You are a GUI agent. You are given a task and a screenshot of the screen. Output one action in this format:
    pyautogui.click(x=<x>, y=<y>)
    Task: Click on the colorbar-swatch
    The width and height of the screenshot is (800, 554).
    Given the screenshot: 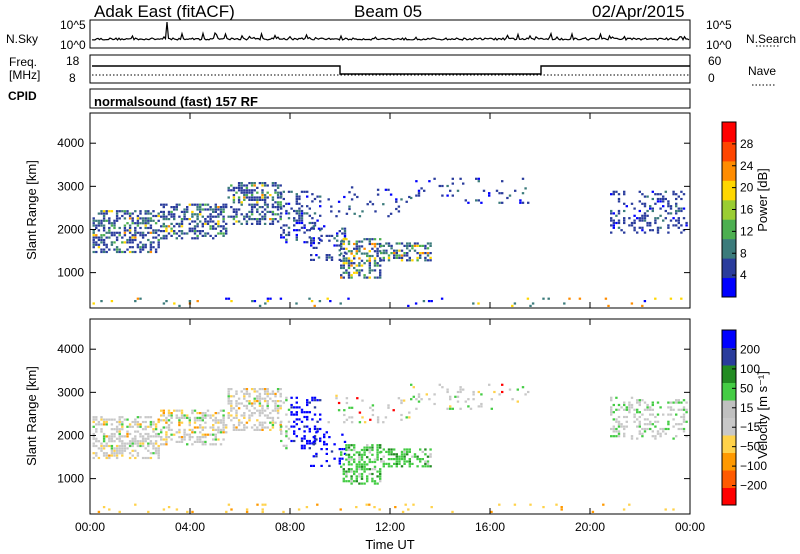 What is the action you would take?
    pyautogui.click(x=729, y=190)
    